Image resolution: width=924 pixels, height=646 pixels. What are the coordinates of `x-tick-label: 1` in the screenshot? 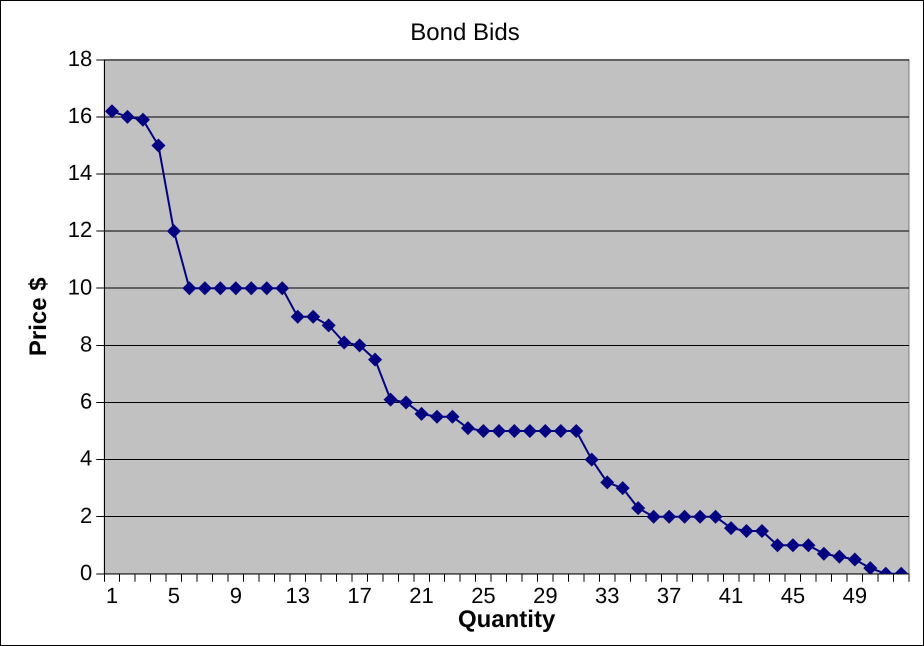 It's located at (112, 595).